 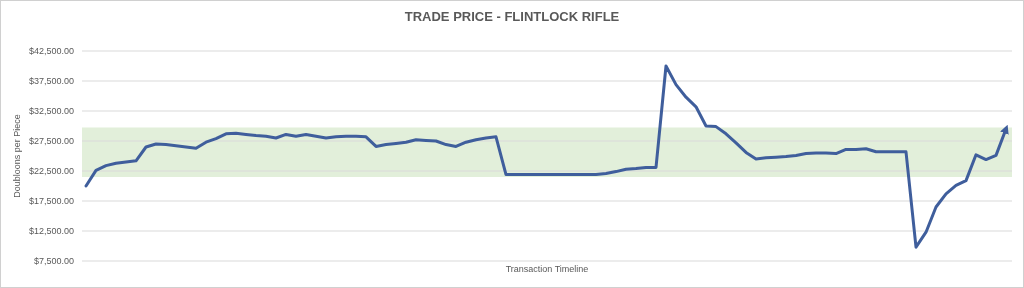 I want to click on y-tick-label: $7,500.00, so click(x=53, y=261).